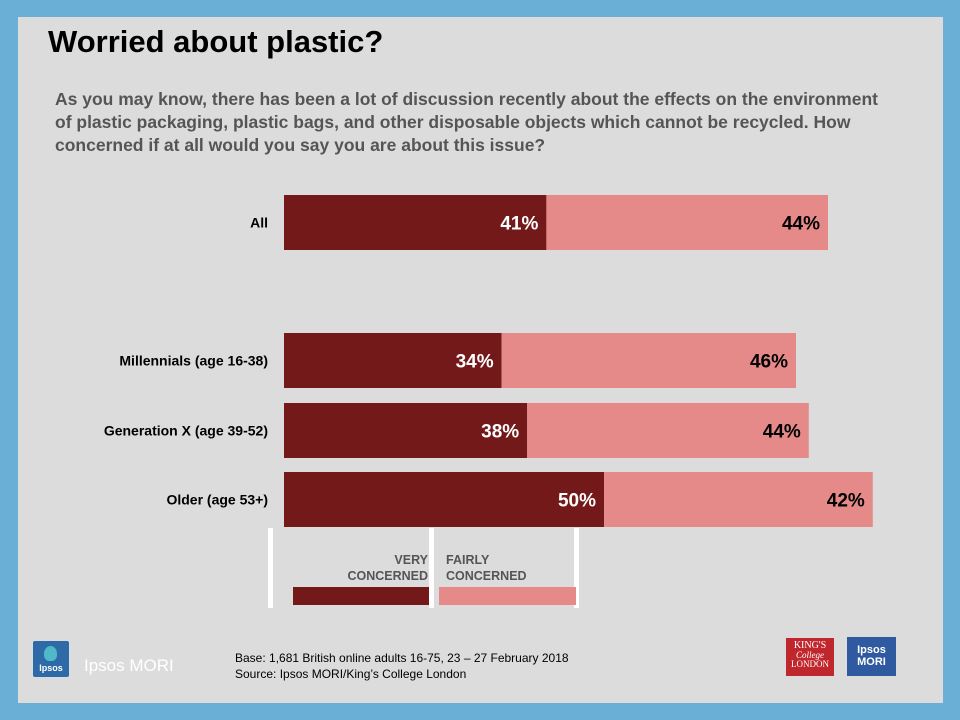 This screenshot has height=720, width=960. I want to click on data-label: 46%, so click(769, 362).